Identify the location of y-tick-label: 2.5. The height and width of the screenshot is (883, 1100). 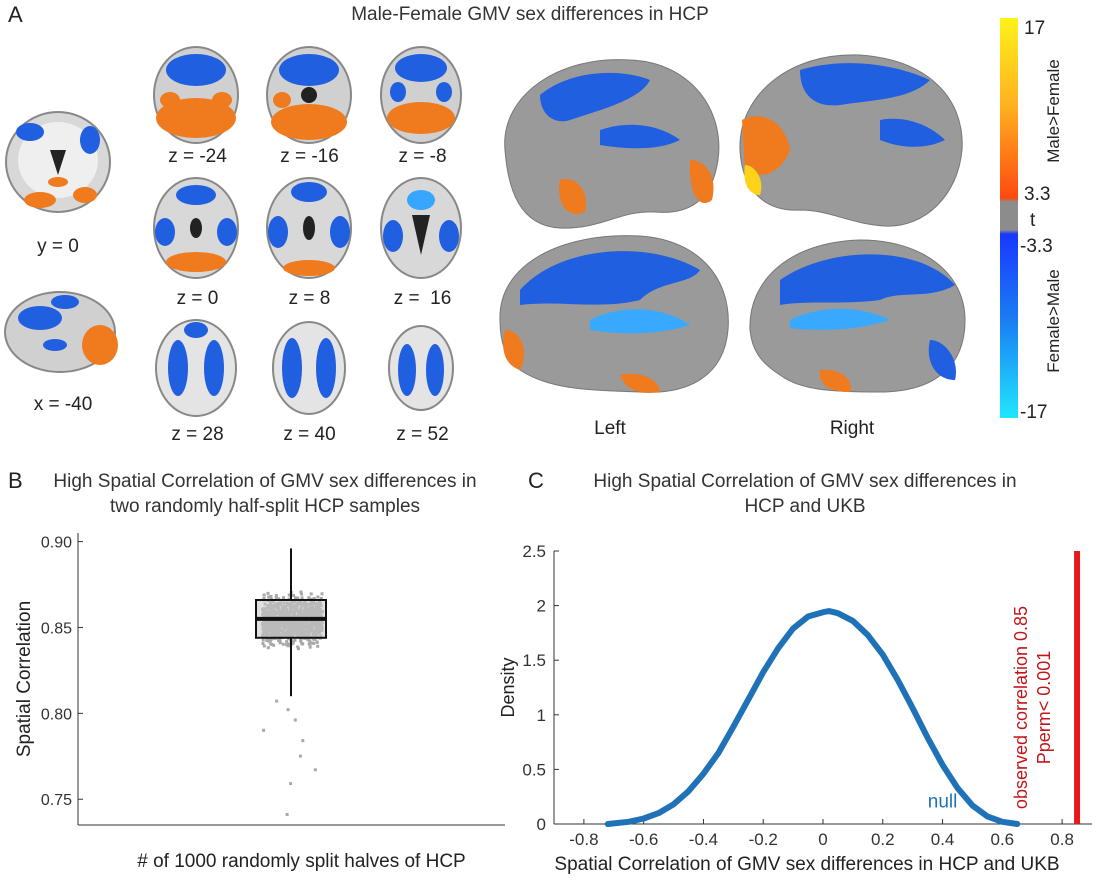
(534, 551).